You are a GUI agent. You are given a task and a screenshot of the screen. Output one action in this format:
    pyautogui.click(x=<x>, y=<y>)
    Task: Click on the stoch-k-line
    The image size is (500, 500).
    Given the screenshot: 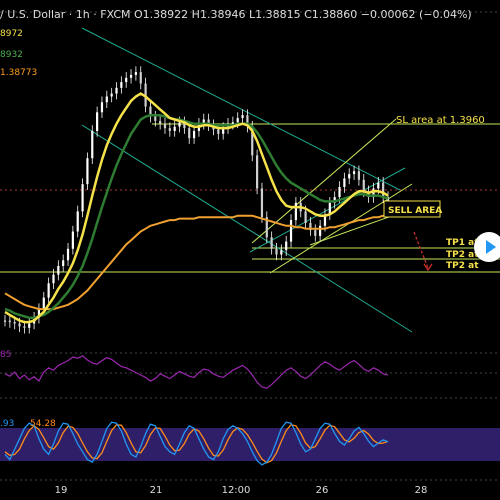 What is the action you would take?
    pyautogui.click(x=196, y=443)
    